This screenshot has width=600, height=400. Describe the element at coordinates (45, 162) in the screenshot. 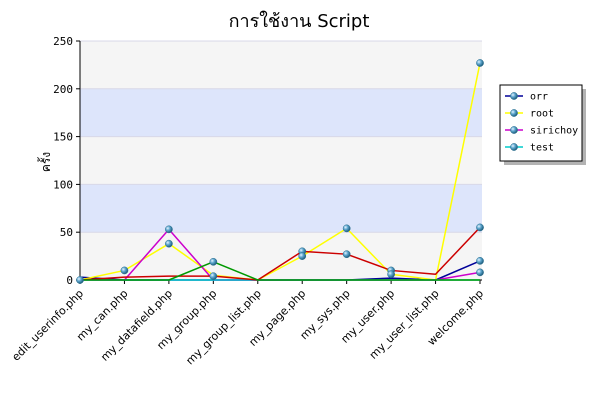

I see `y-axis-label: ครั้ง` at that location.